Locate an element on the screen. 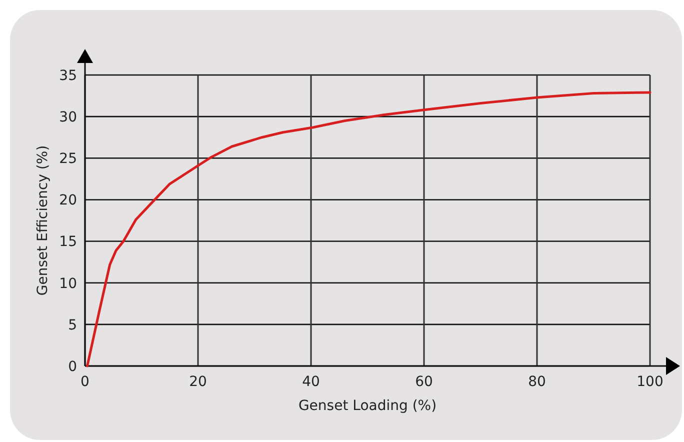 The image size is (684, 442). x-tick-label: 100 is located at coordinates (650, 382).